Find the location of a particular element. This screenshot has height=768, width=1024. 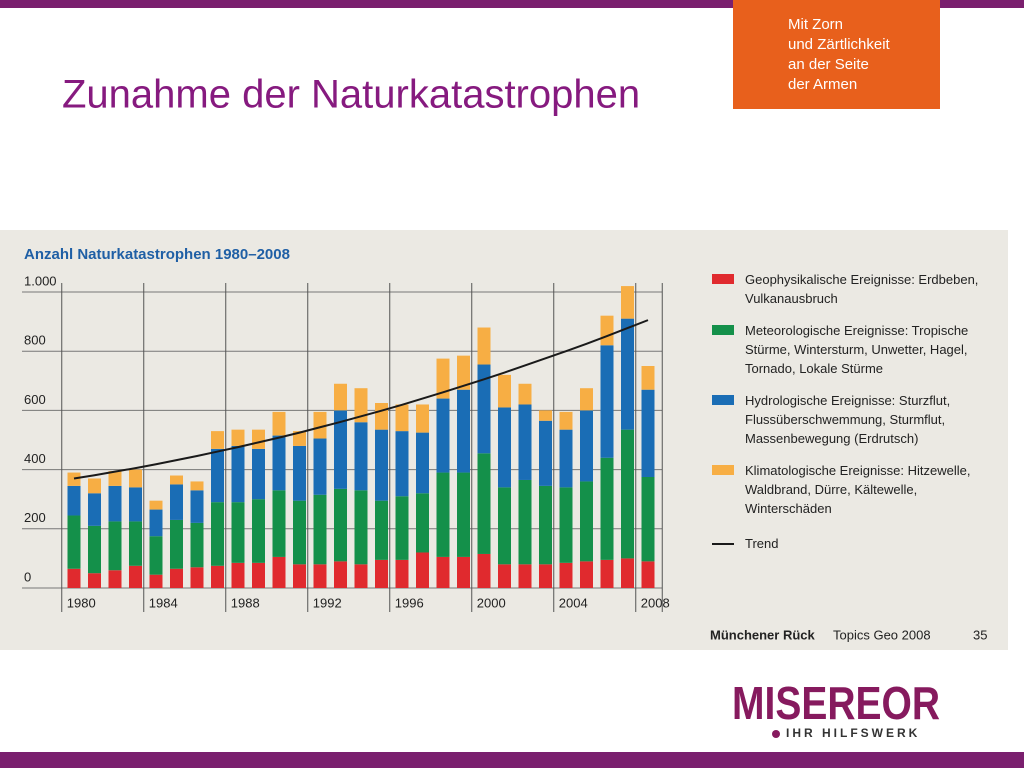

y-tick-label: 600 is located at coordinates (35, 399).